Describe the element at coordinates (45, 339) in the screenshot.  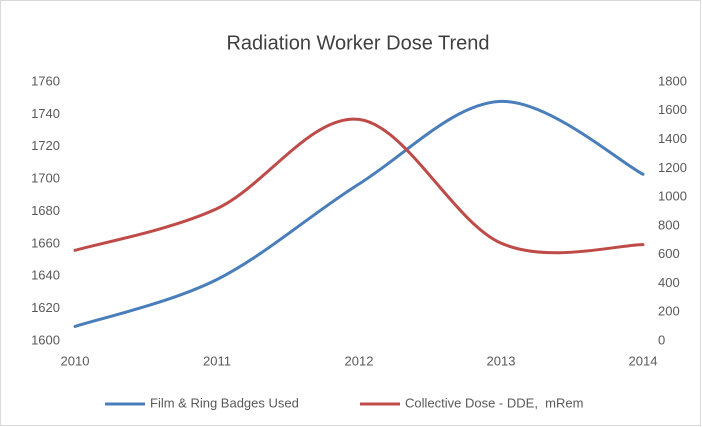
I see `y-tick-label: 1600` at that location.